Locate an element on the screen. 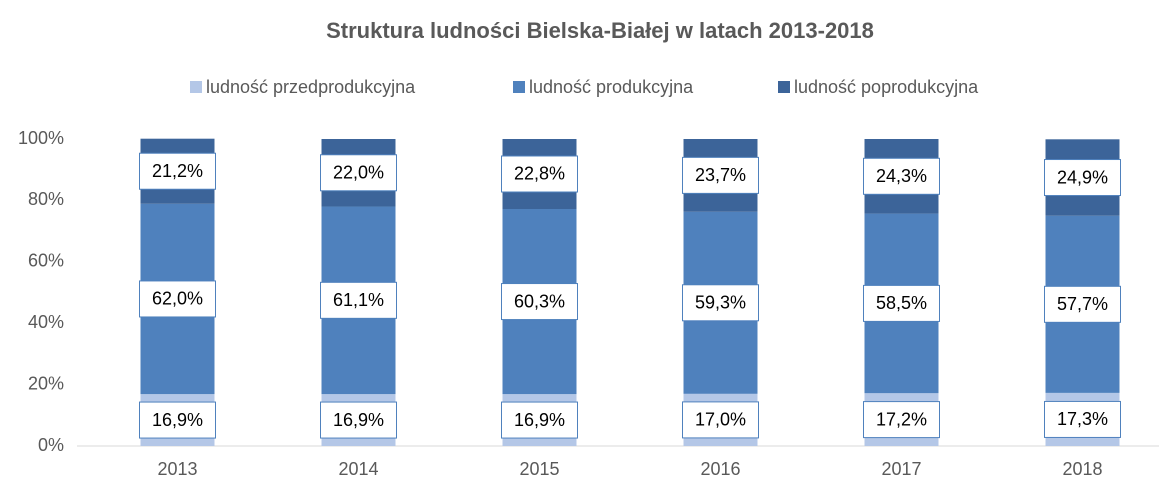 Image resolution: width=1159 pixels, height=491 pixels. data-label: 17,3% is located at coordinates (1082, 419).